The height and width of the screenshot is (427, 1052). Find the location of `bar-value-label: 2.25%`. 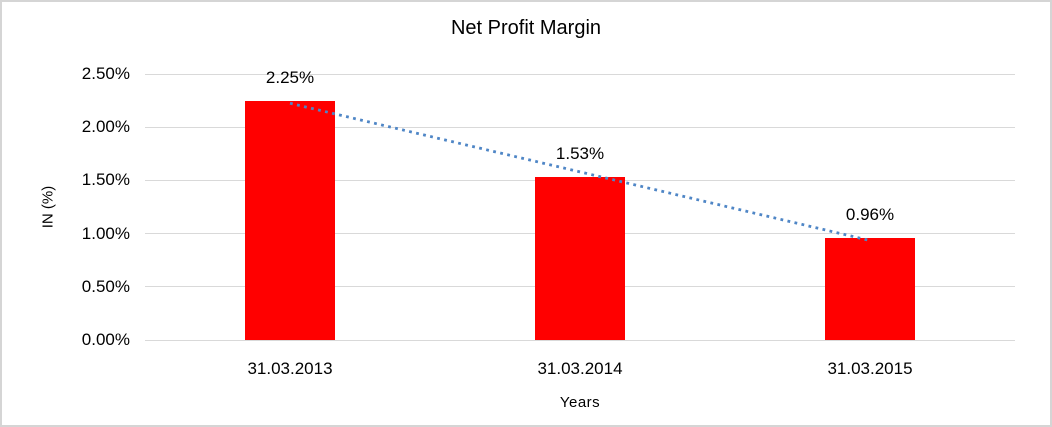

bar-value-label: 2.25% is located at coordinates (290, 77).